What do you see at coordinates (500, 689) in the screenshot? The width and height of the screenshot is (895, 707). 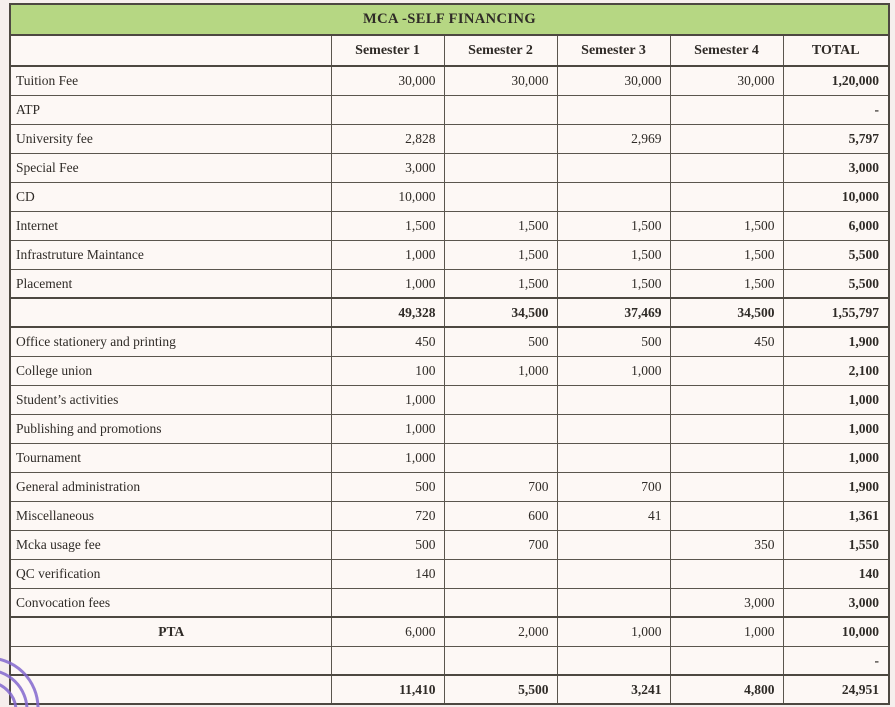 I see `amount-cell: 5,500` at bounding box center [500, 689].